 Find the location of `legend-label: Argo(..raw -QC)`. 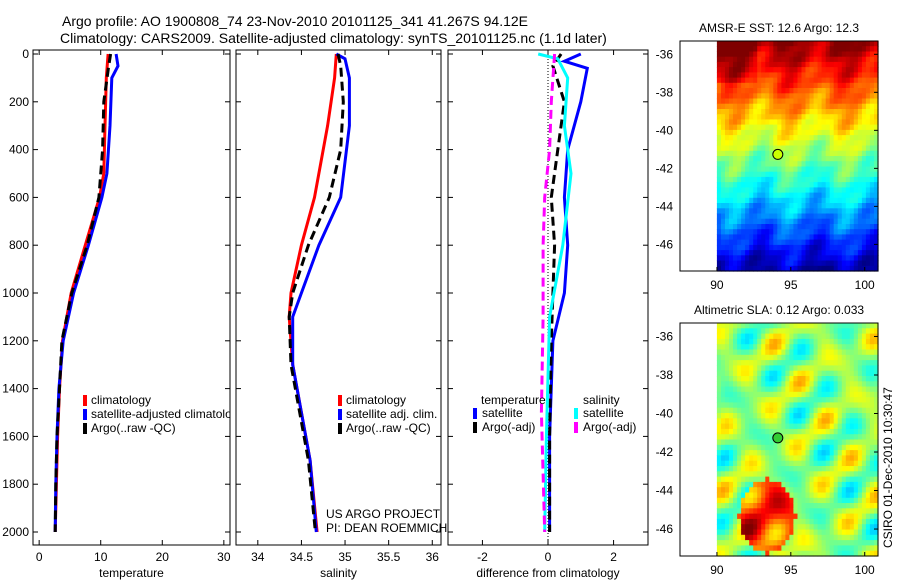

legend-label: Argo(..raw -QC) is located at coordinates (133, 428).